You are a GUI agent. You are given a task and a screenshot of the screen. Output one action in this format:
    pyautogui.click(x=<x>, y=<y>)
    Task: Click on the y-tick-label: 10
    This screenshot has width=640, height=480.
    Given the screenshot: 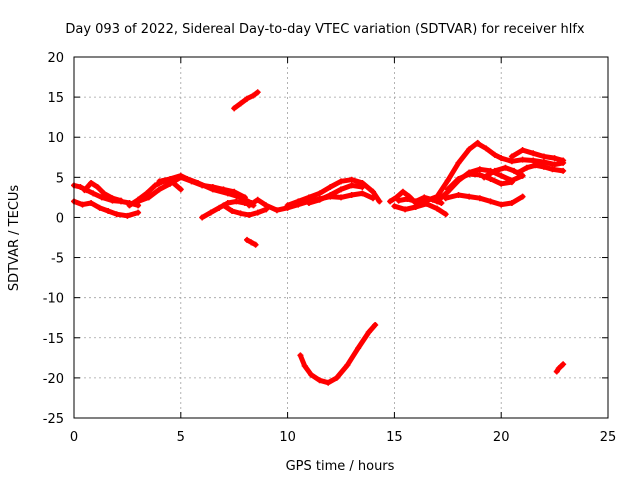 What is the action you would take?
    pyautogui.click(x=55, y=138)
    